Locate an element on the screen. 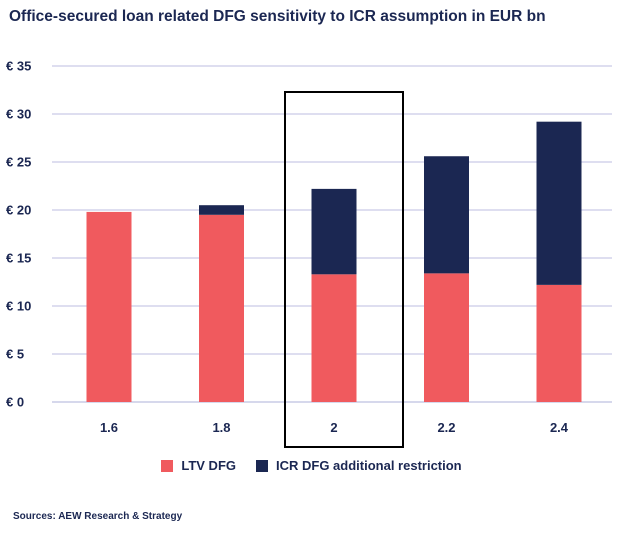  x-tick-label: 1.8 is located at coordinates (221, 427).